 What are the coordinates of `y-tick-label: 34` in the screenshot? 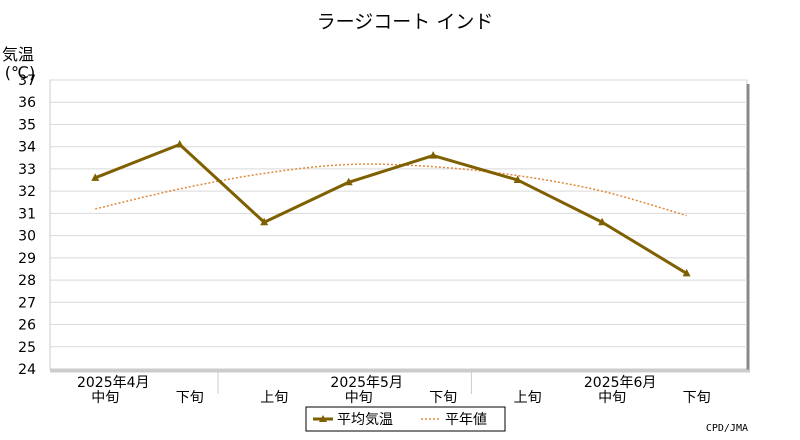 It's located at (27, 148).